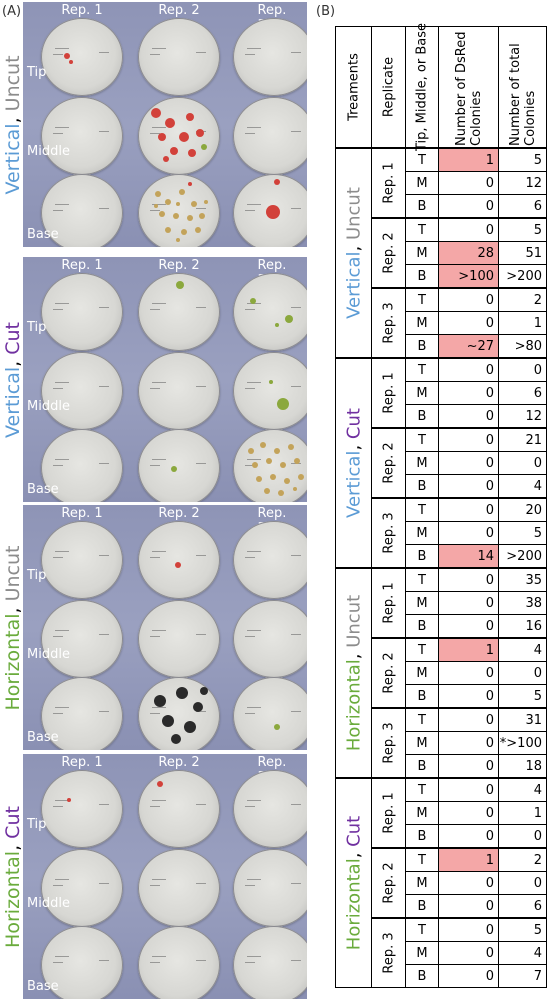 The height and width of the screenshot is (1007, 550). What do you see at coordinates (37, 327) in the screenshot?
I see `position-label: Tip` at bounding box center [37, 327].